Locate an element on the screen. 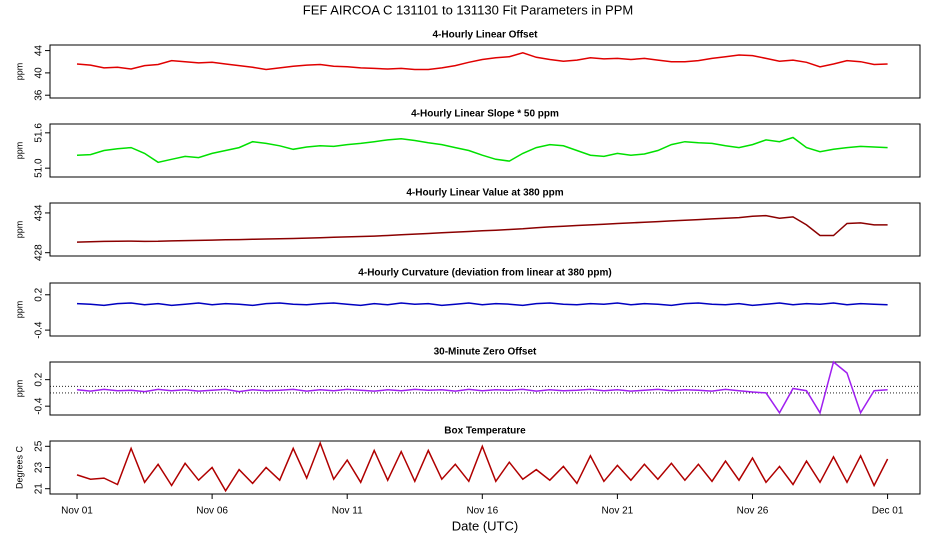  x-tick-label: Nov 06 is located at coordinates (212, 511).